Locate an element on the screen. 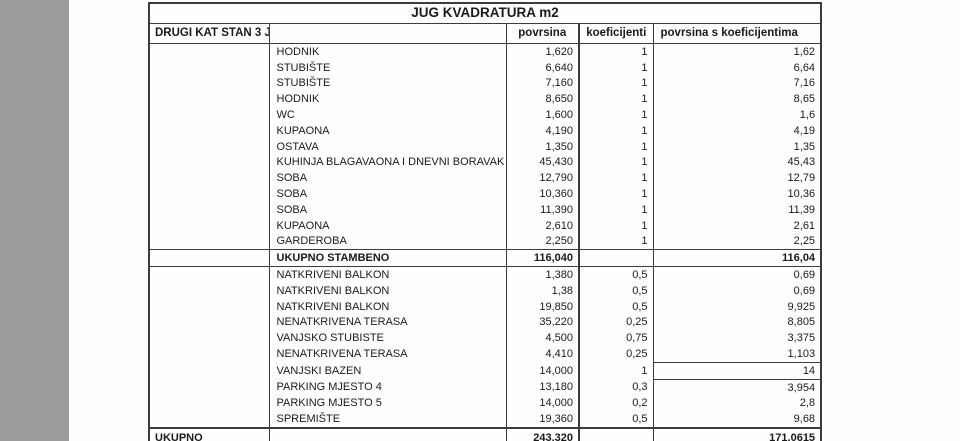 The height and width of the screenshot is (441, 960). cell-area-coef: 12,79 is located at coordinates (801, 178).